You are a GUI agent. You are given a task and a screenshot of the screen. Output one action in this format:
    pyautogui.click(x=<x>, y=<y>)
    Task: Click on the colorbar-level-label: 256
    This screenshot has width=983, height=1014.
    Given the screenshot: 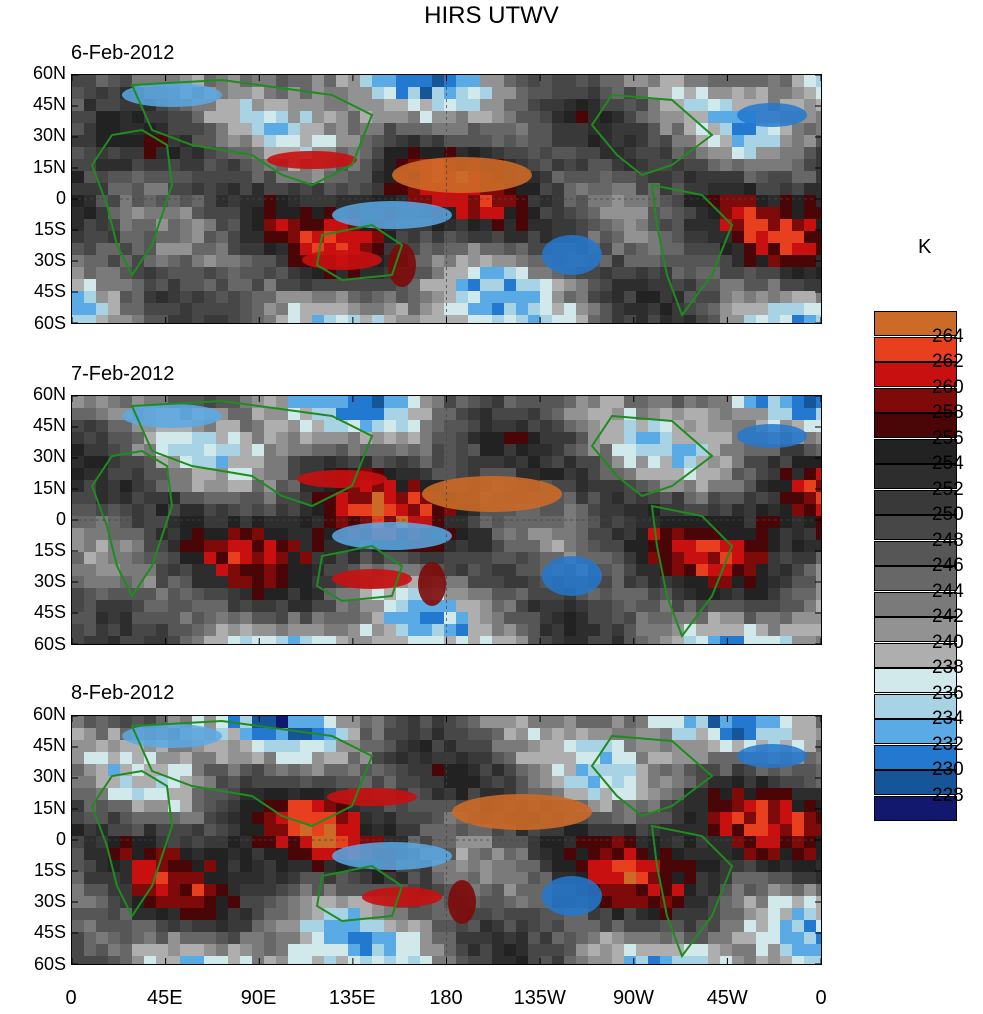 What is the action you would take?
    pyautogui.click(x=948, y=438)
    